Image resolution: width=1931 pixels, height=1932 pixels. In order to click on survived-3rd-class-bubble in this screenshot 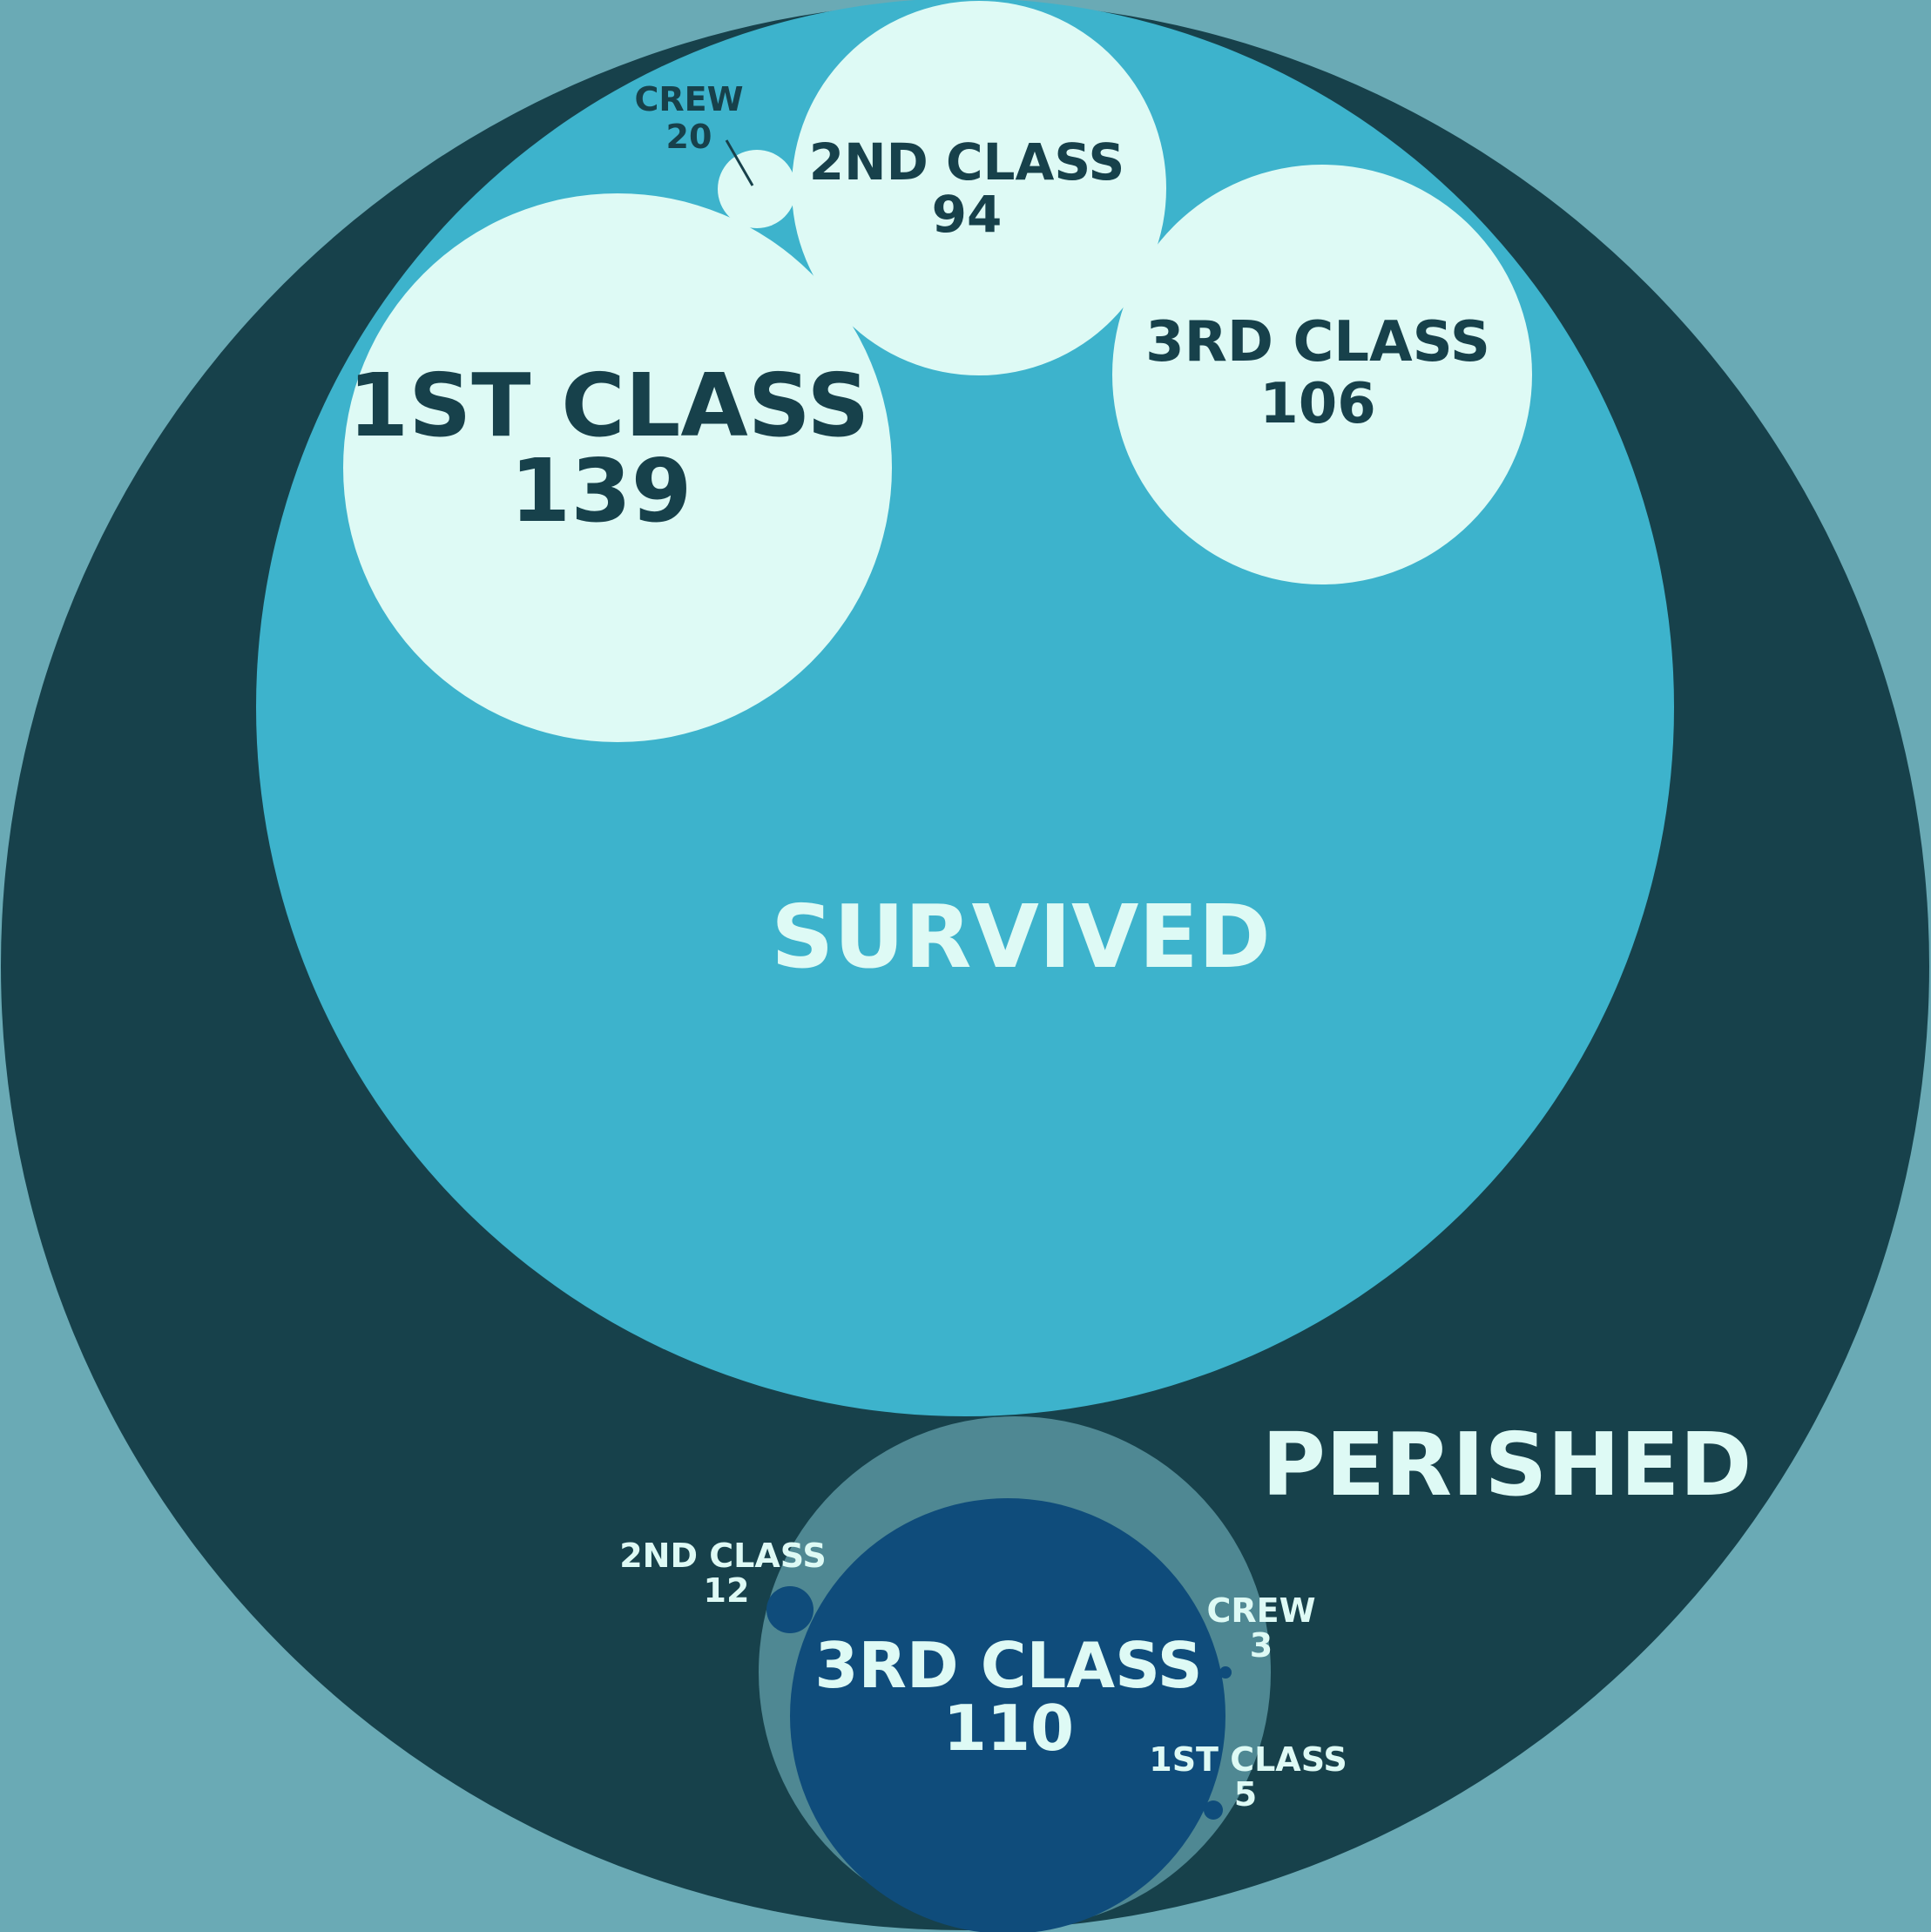, I will do `click(1322, 374)`.